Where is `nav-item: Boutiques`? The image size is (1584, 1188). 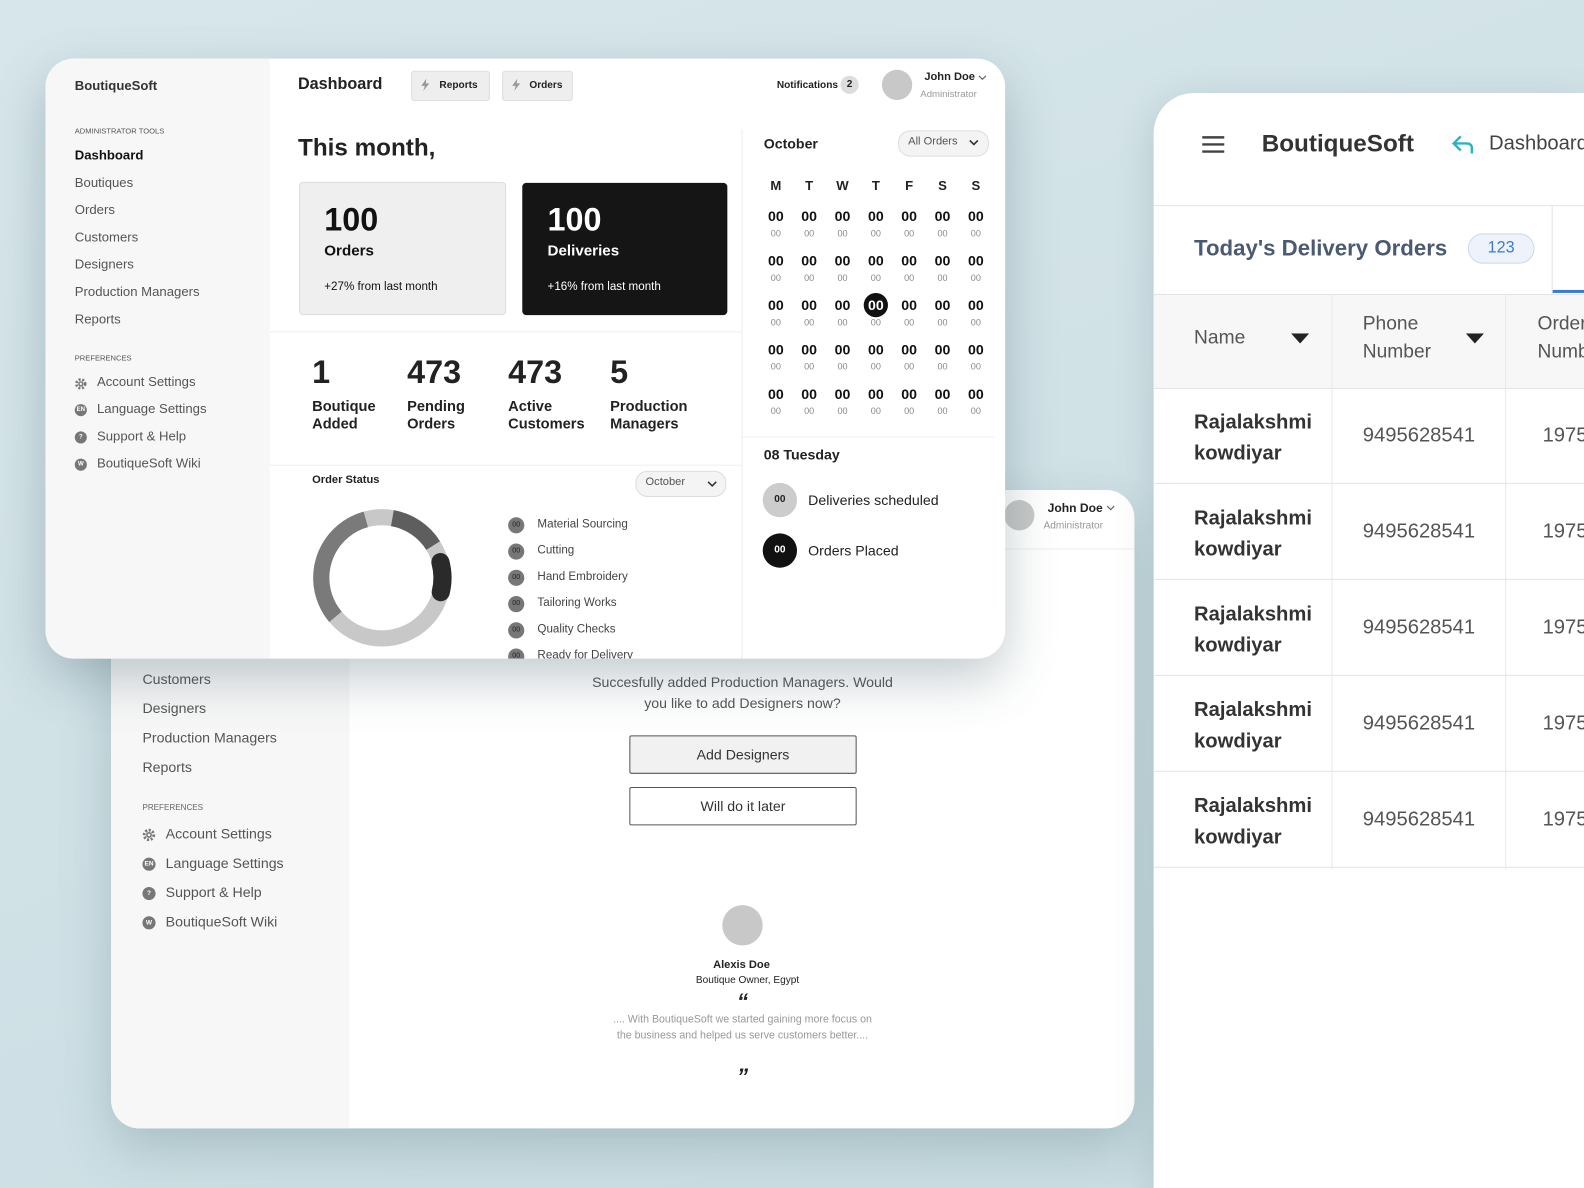
nav-item: Boutiques is located at coordinates (104, 182).